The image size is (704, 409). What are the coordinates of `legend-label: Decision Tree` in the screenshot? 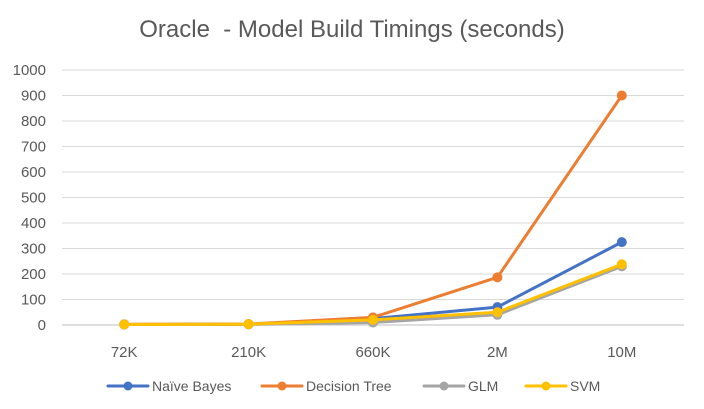 It's located at (349, 386).